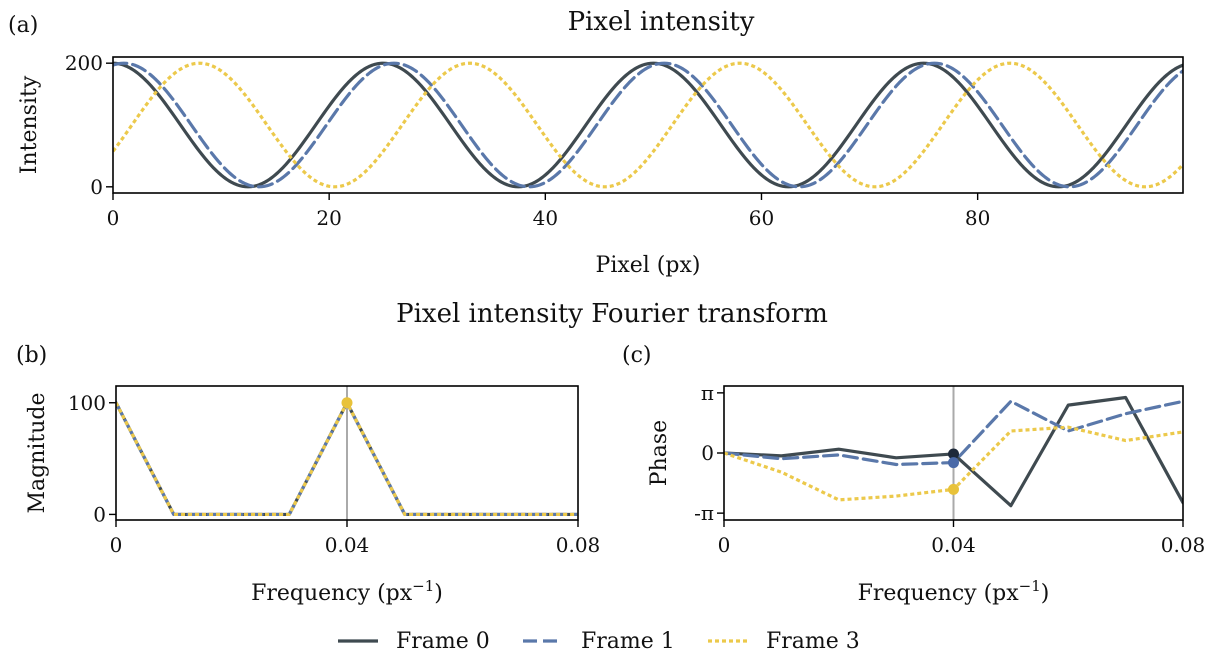 The width and height of the screenshot is (1218, 663). Describe the element at coordinates (328, 218) in the screenshot. I see `panel-a-xtick-label: 20` at that location.